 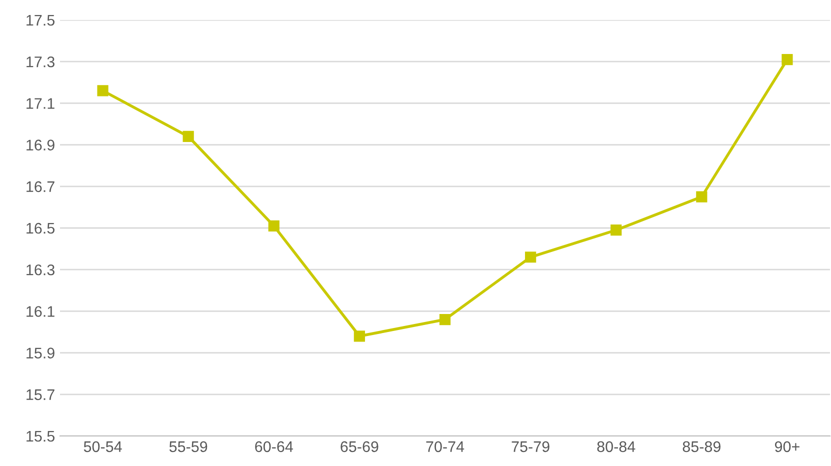 I want to click on x-tick-label: 90+, so click(x=787, y=446).